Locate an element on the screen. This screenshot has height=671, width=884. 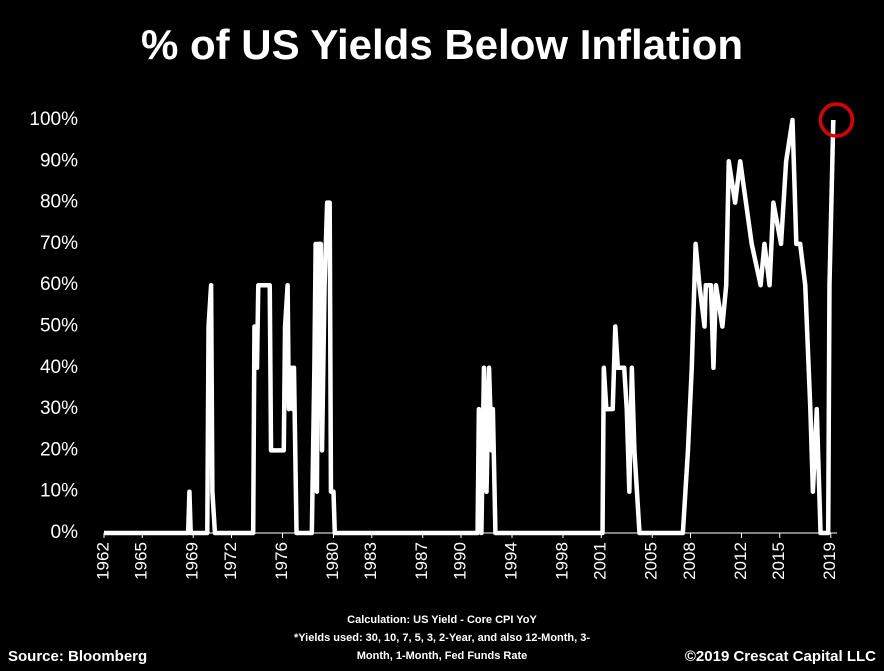
x-tick-label: 1990 is located at coordinates (459, 561).